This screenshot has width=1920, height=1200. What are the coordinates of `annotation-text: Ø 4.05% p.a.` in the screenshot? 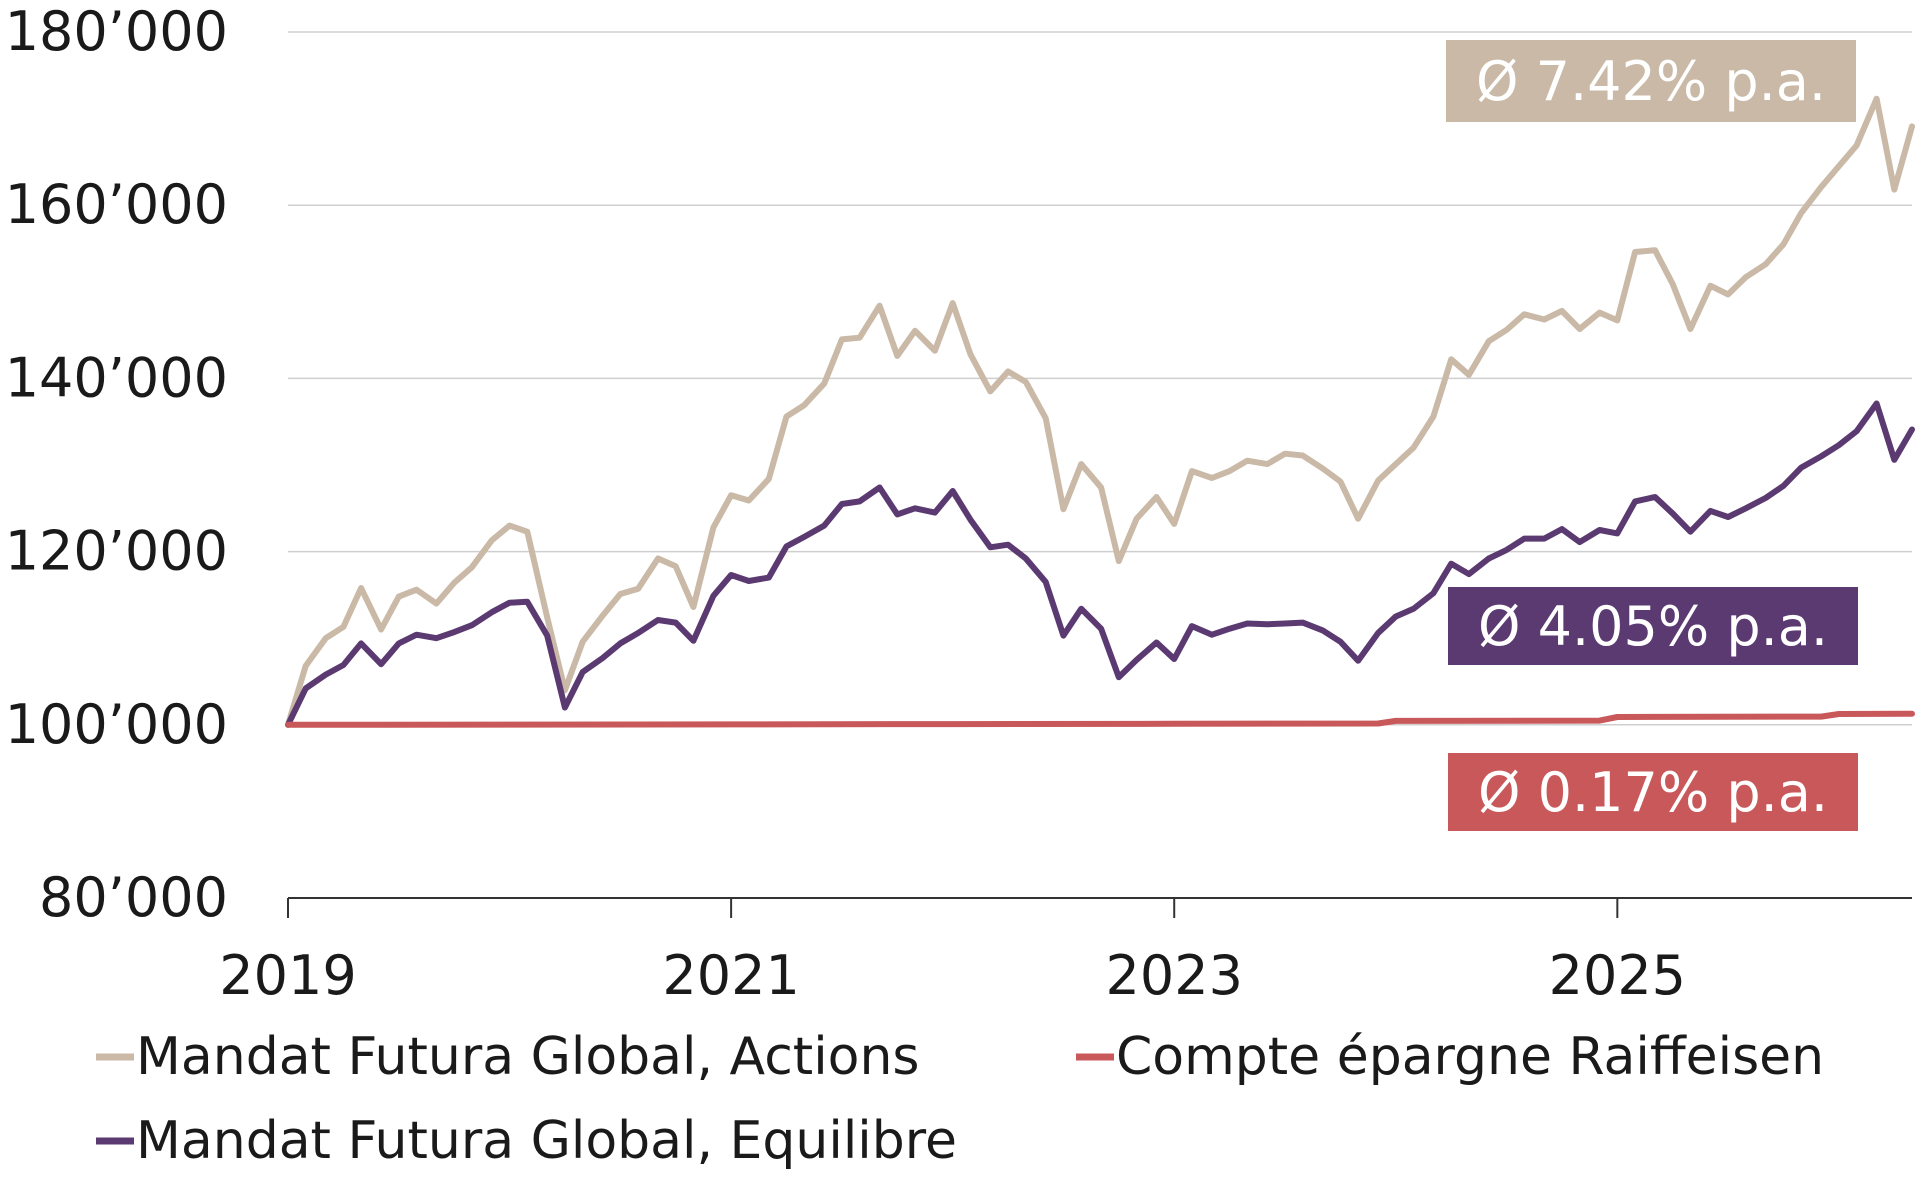 It's located at (1653, 626).